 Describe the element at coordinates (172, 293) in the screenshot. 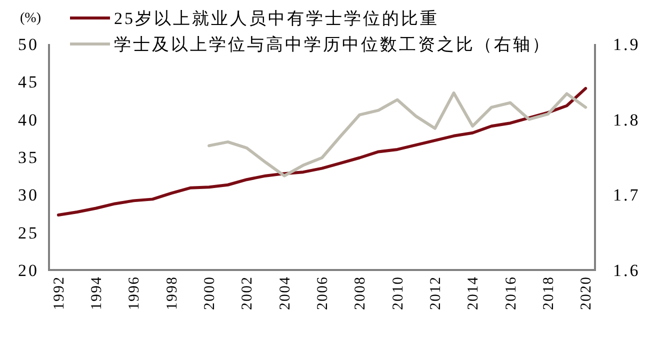

I see `x-tick-label: 1998` at that location.